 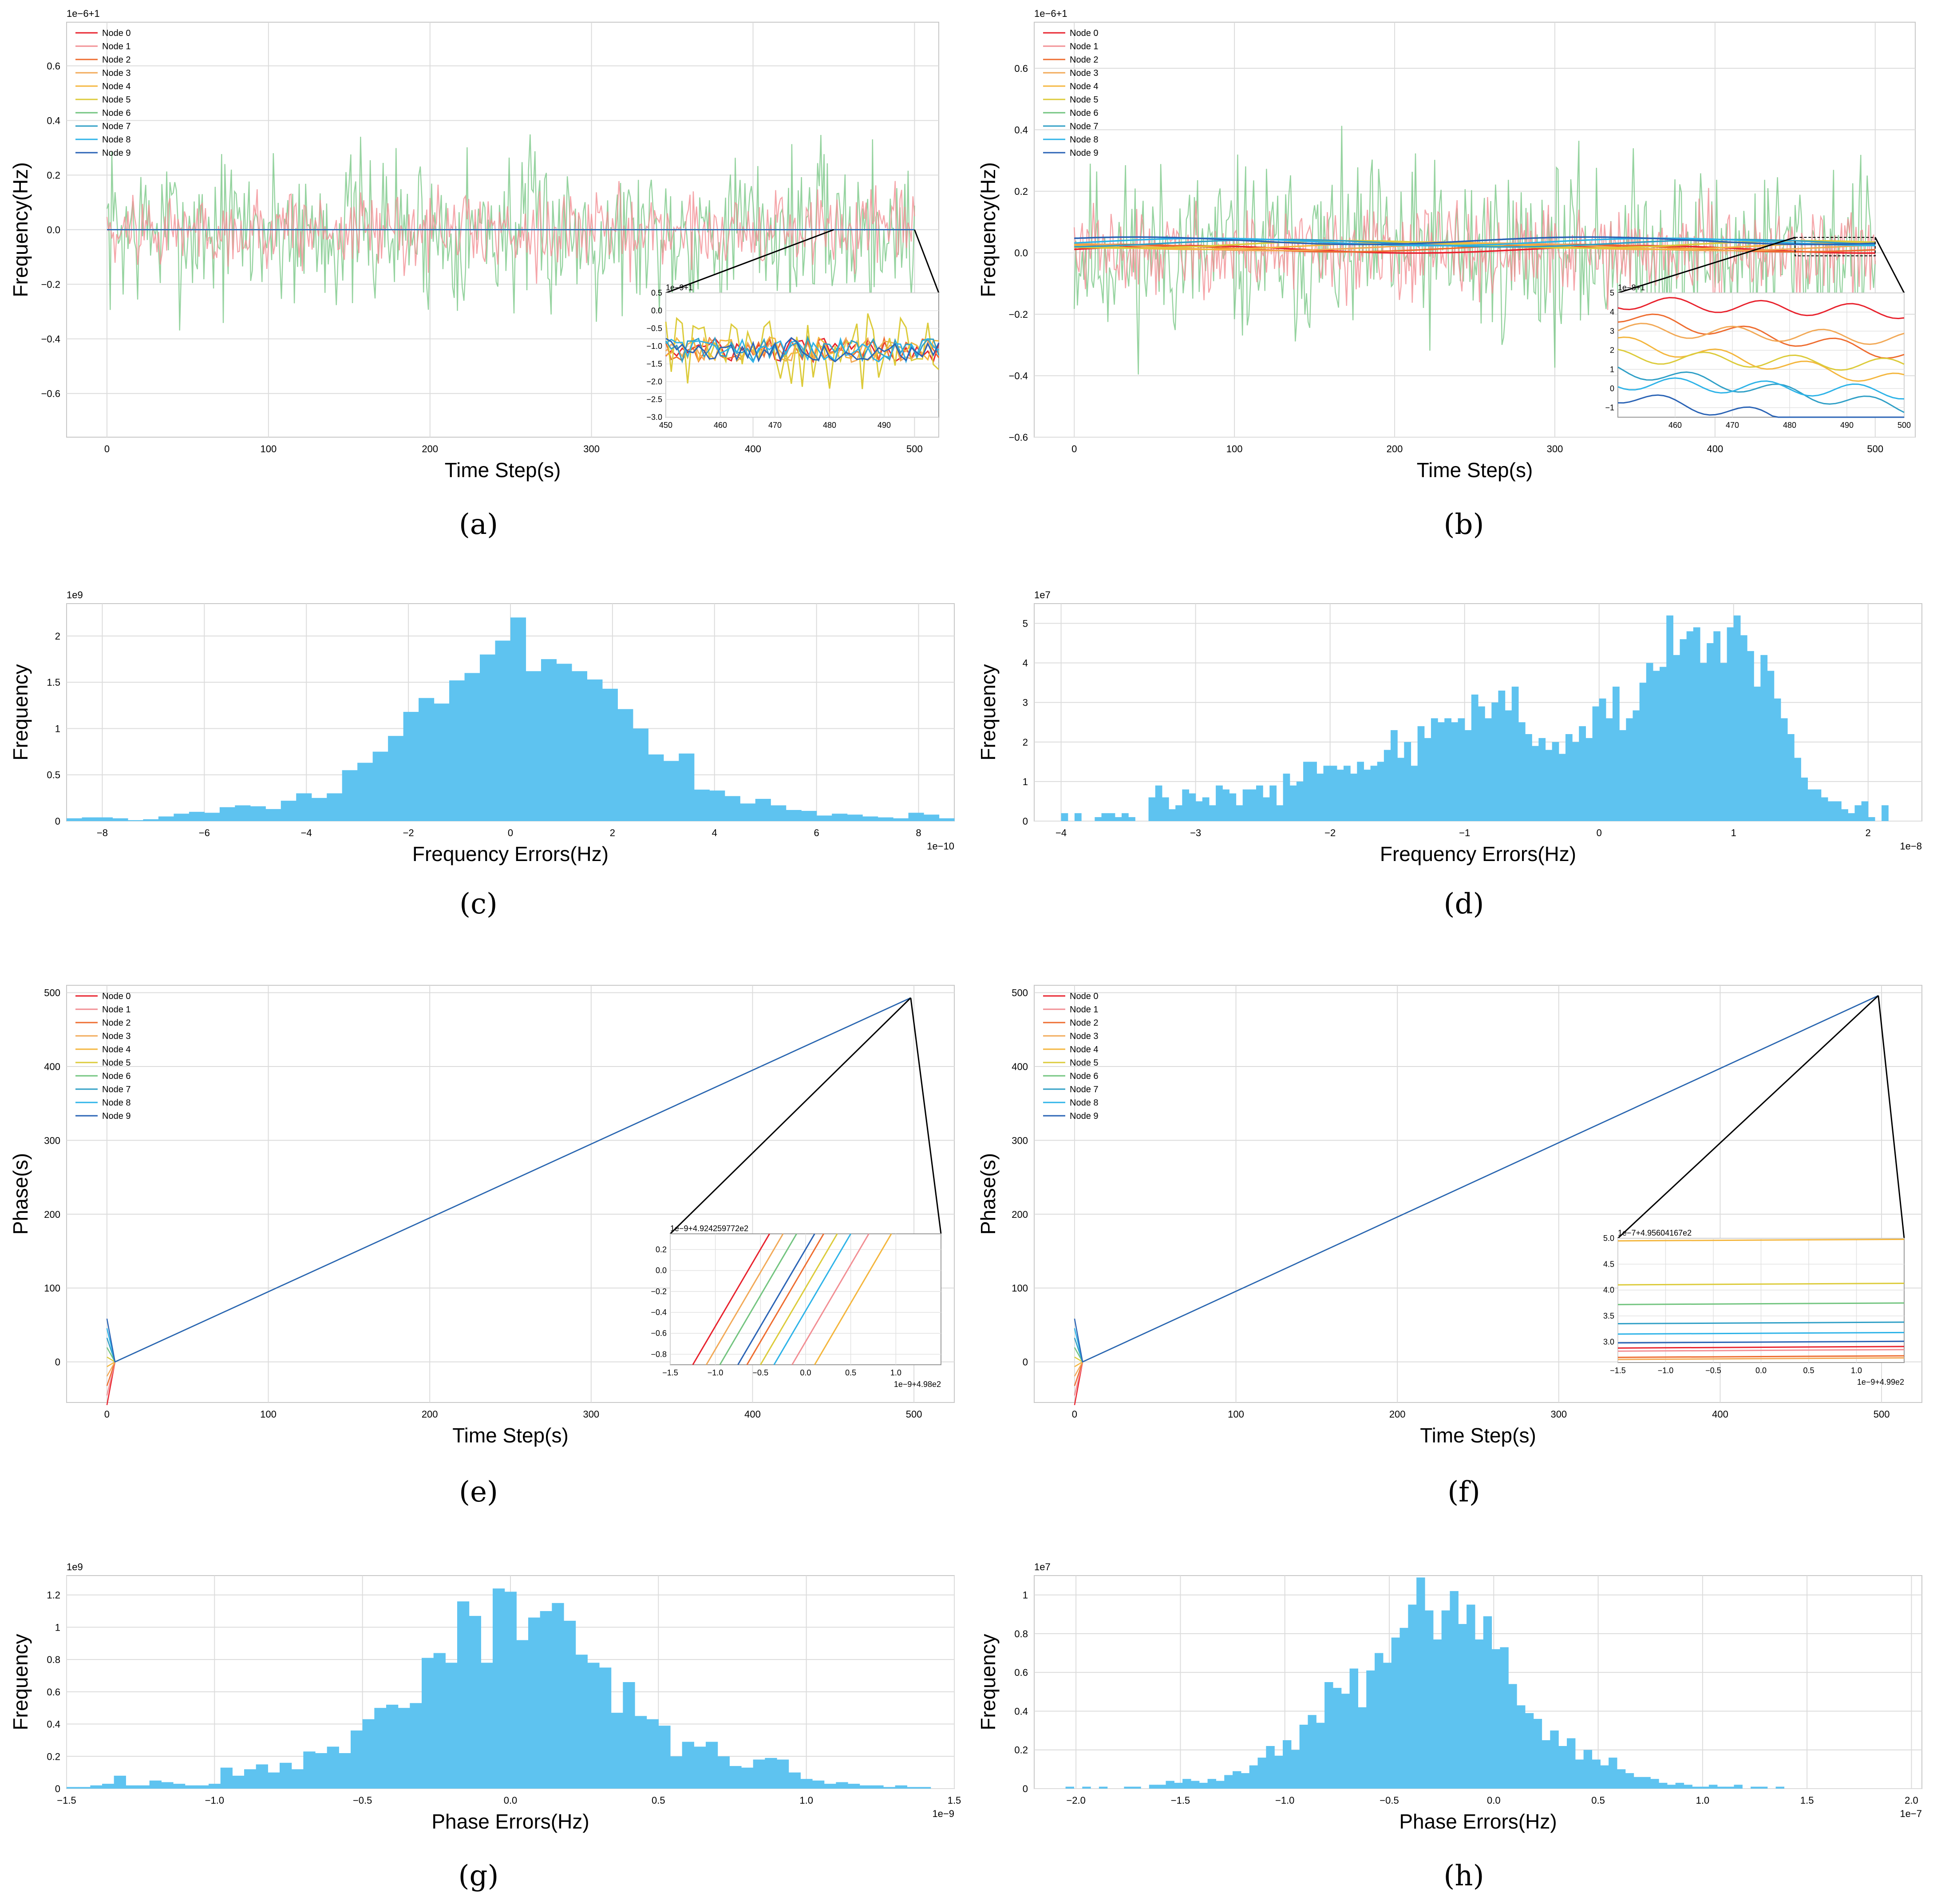 I want to click on x-tick-label: 200, so click(x=1395, y=448).